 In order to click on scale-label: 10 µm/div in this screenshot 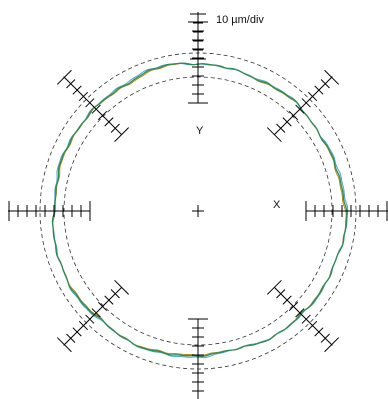, I will do `click(240, 20)`.